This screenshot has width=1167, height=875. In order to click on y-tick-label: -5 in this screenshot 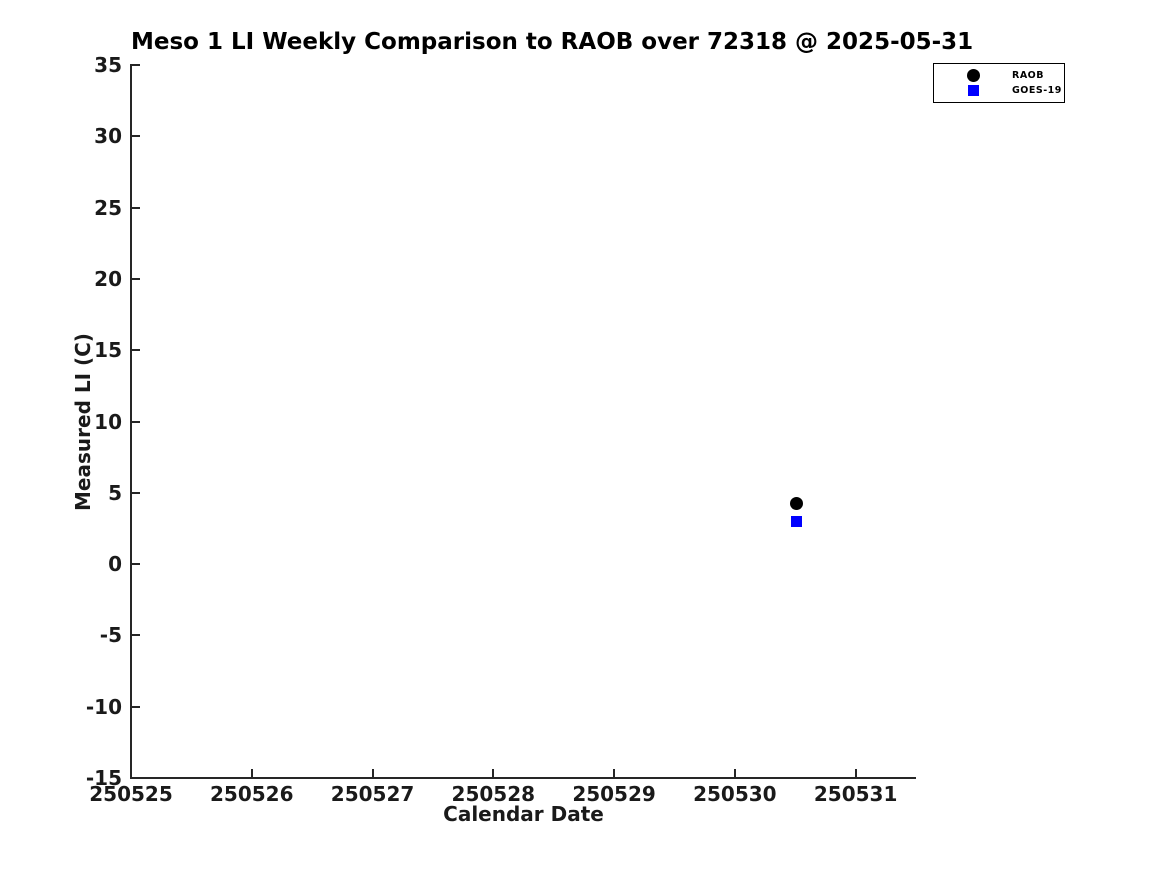, I will do `click(110, 635)`.